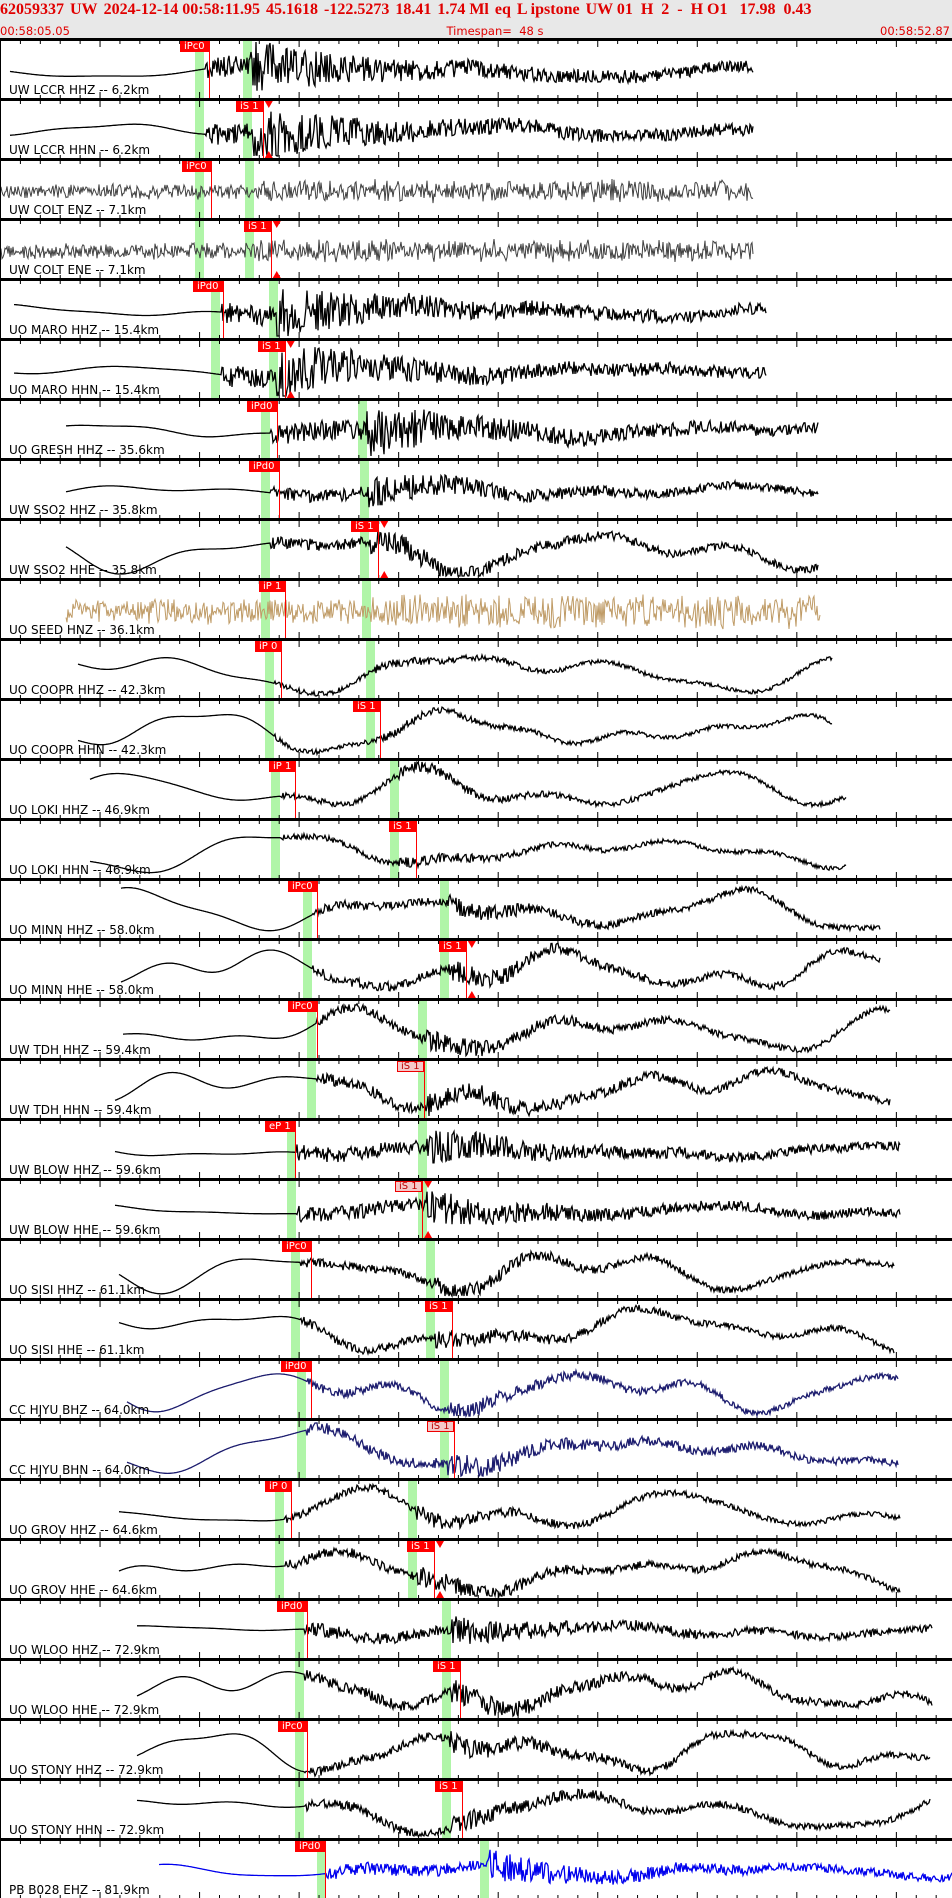 This screenshot has height=1898, width=952. I want to click on trace-row: iPc0 UO SISI HHZ -- 61.1km, so click(476, 1268).